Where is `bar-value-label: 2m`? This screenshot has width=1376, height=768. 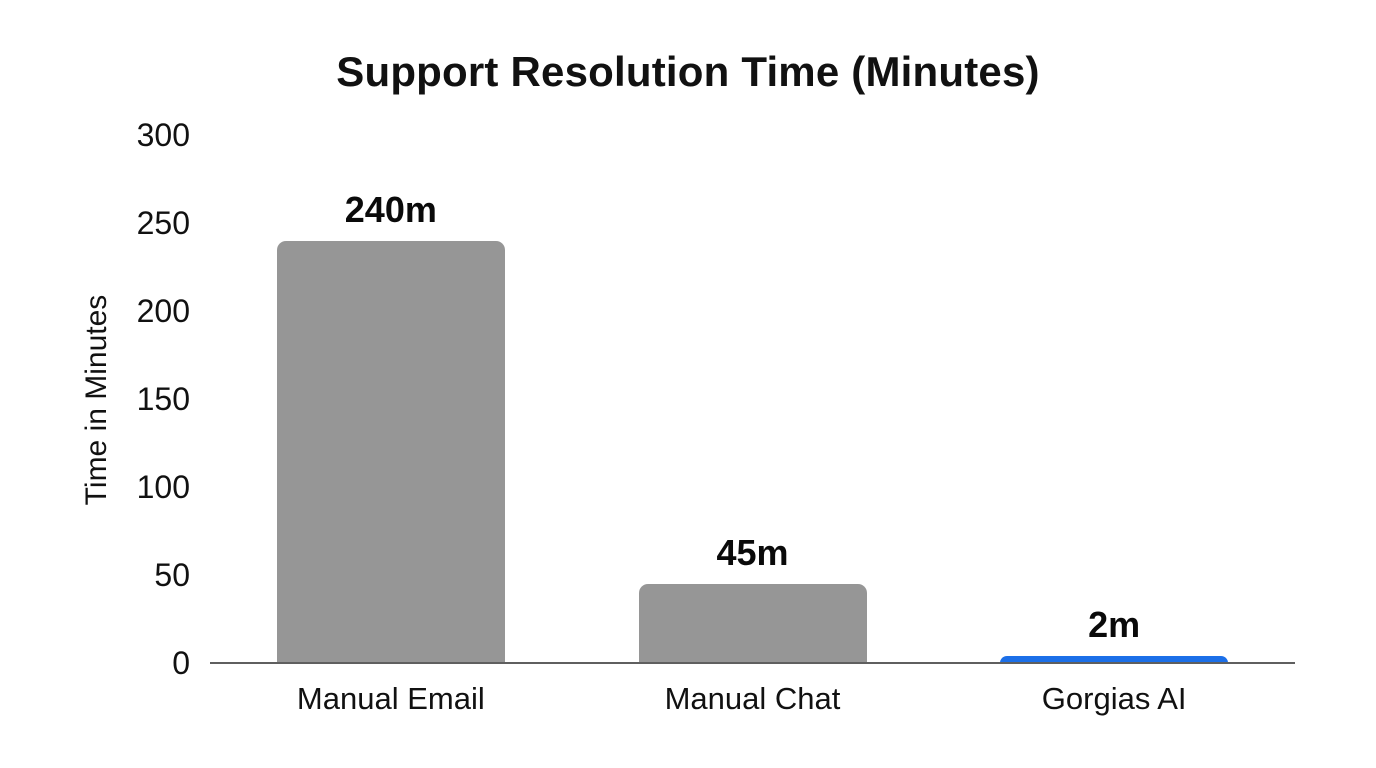 bar-value-label: 2m is located at coordinates (1114, 624).